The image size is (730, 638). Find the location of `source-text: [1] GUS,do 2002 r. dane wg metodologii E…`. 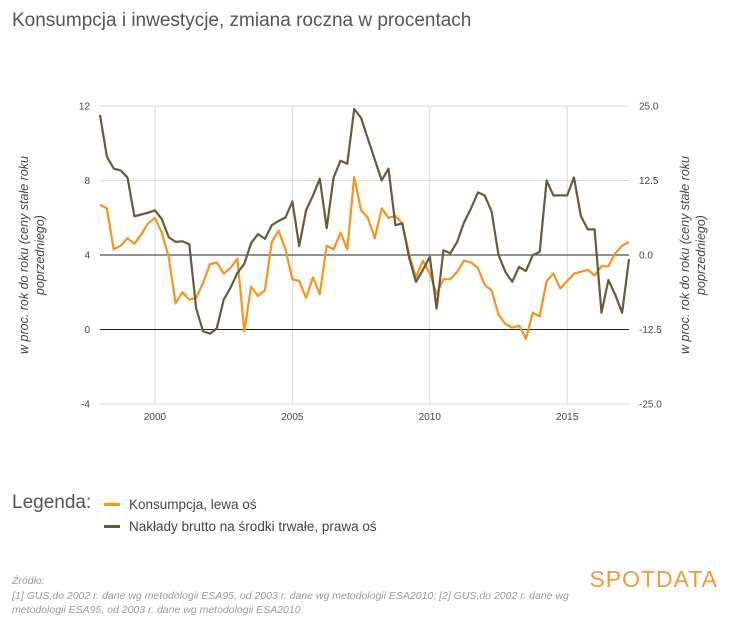

source-text: [1] GUS,do 2002 r. dane wg metodologii E… is located at coordinates (290, 603).